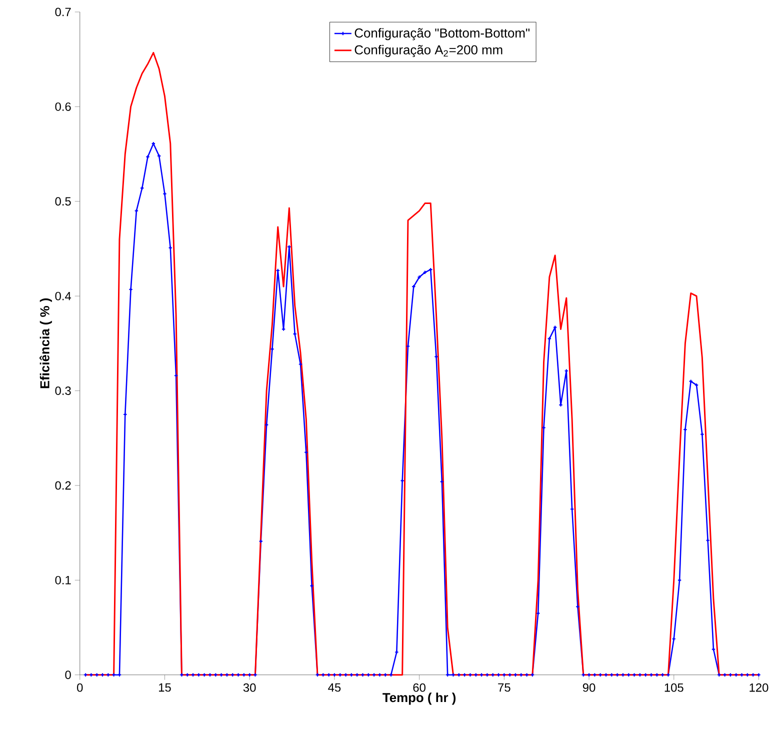 The height and width of the screenshot is (739, 772). Describe the element at coordinates (46, 343) in the screenshot. I see `y-axis-title: Eficiência ( % )` at that location.